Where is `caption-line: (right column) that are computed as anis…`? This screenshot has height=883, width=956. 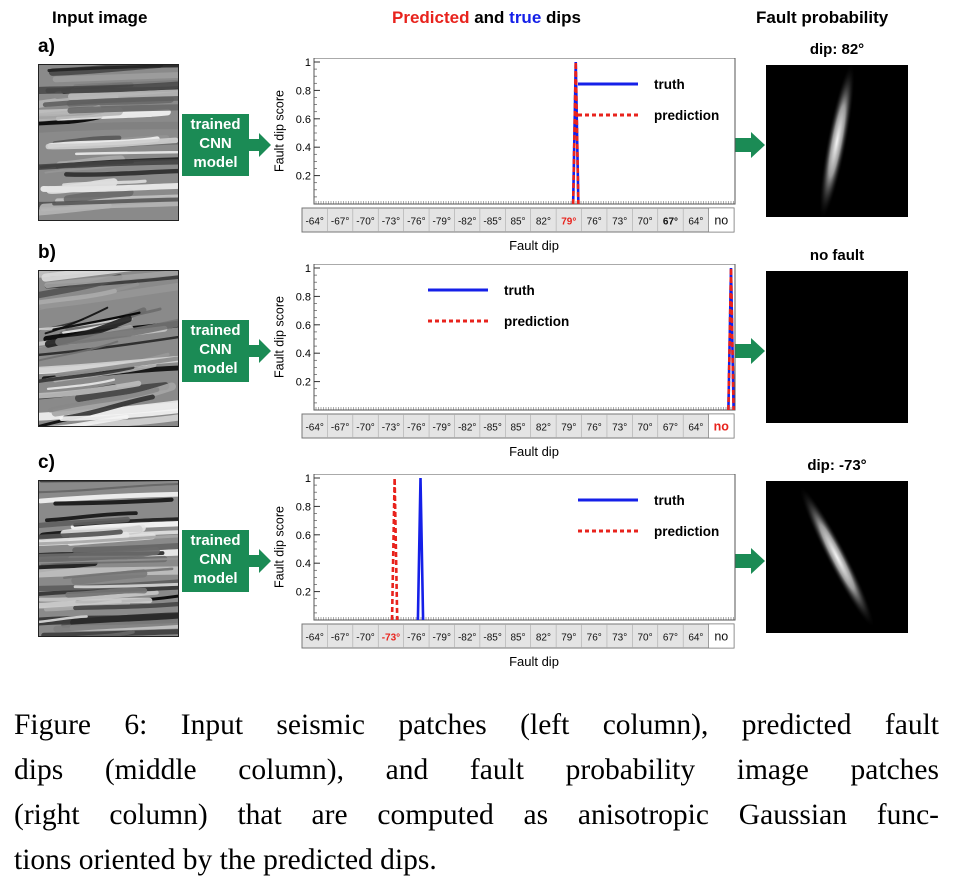 caption-line: (right column) that are computed as anis… is located at coordinates (476, 815).